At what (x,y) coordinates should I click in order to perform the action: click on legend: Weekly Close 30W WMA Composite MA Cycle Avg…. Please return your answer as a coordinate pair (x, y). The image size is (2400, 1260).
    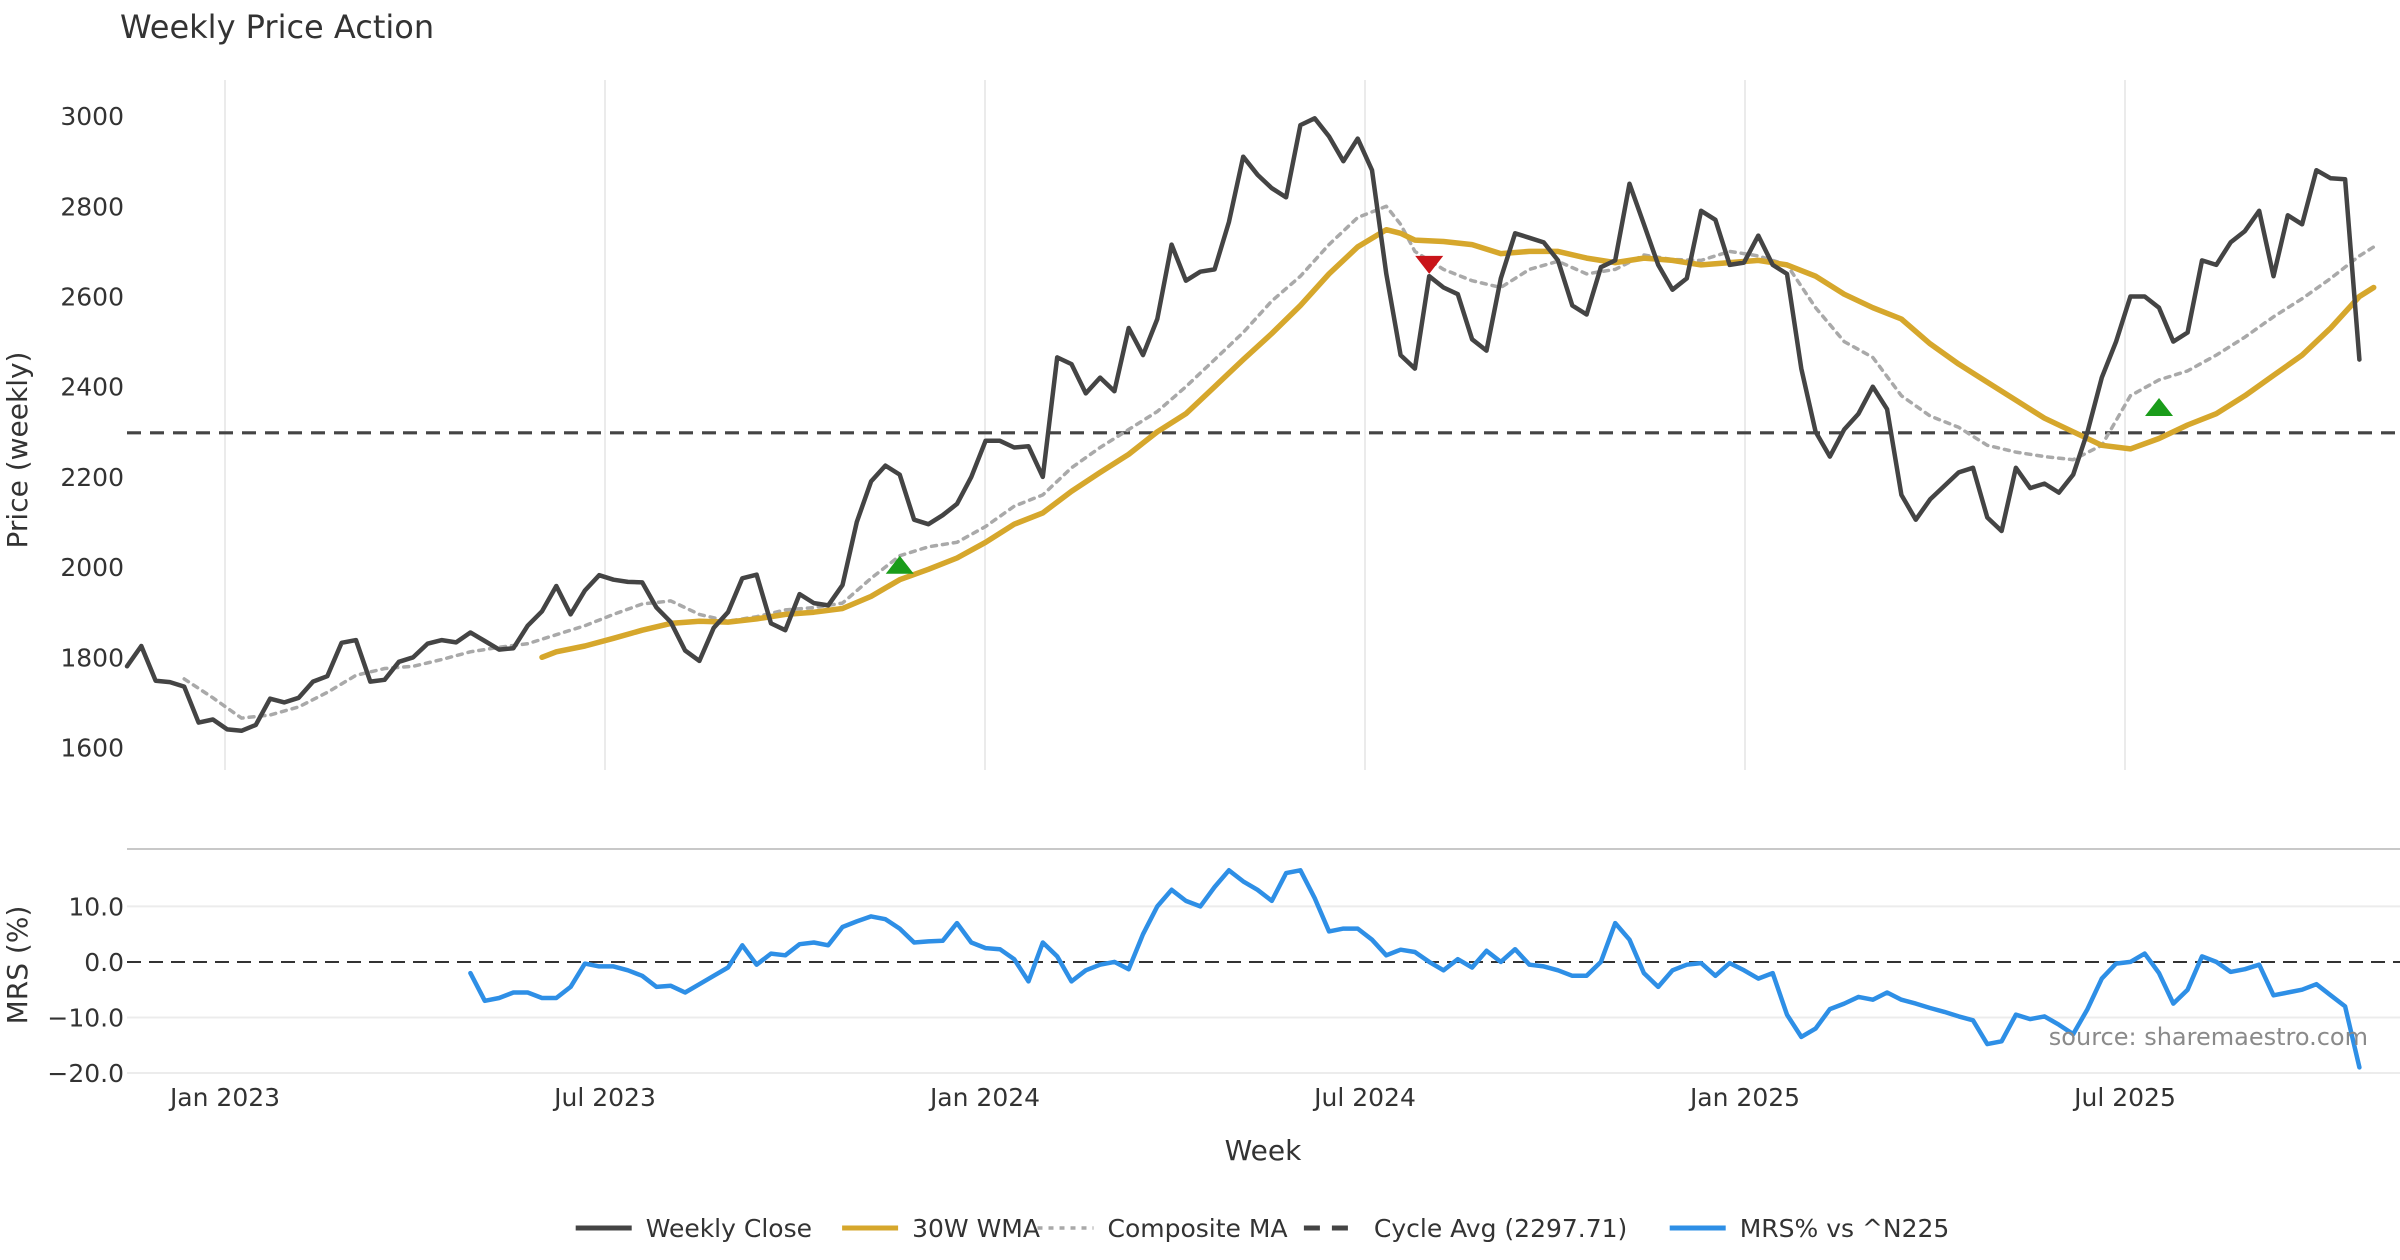
    Looking at the image, I should click on (1262, 1228).